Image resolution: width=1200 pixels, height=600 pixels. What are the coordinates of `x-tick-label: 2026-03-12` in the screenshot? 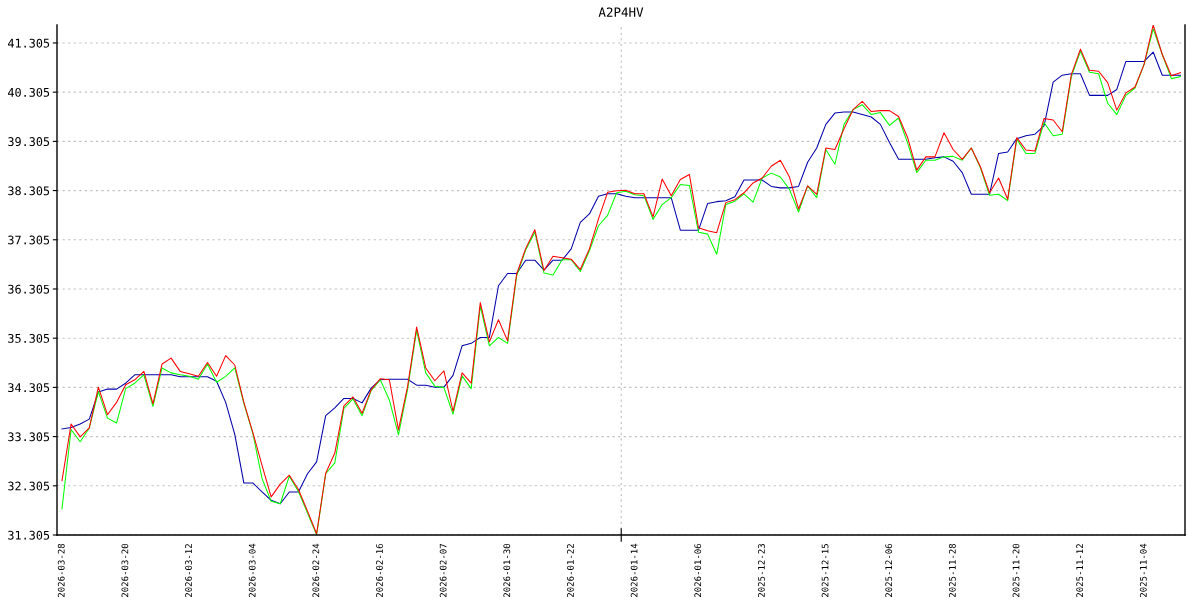 It's located at (188, 571).